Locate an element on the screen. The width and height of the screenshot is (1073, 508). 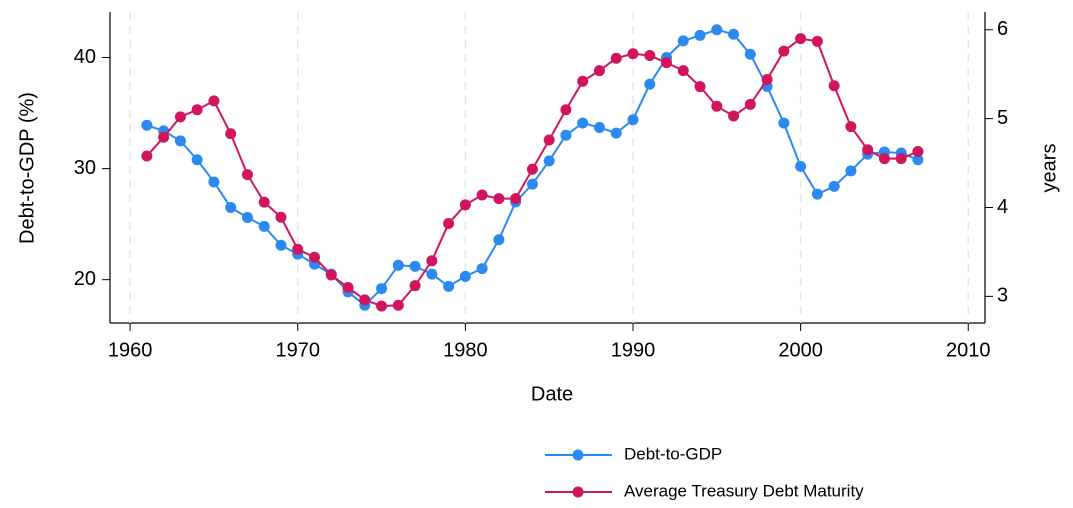
x-tick-label: 1980 is located at coordinates (465, 350).